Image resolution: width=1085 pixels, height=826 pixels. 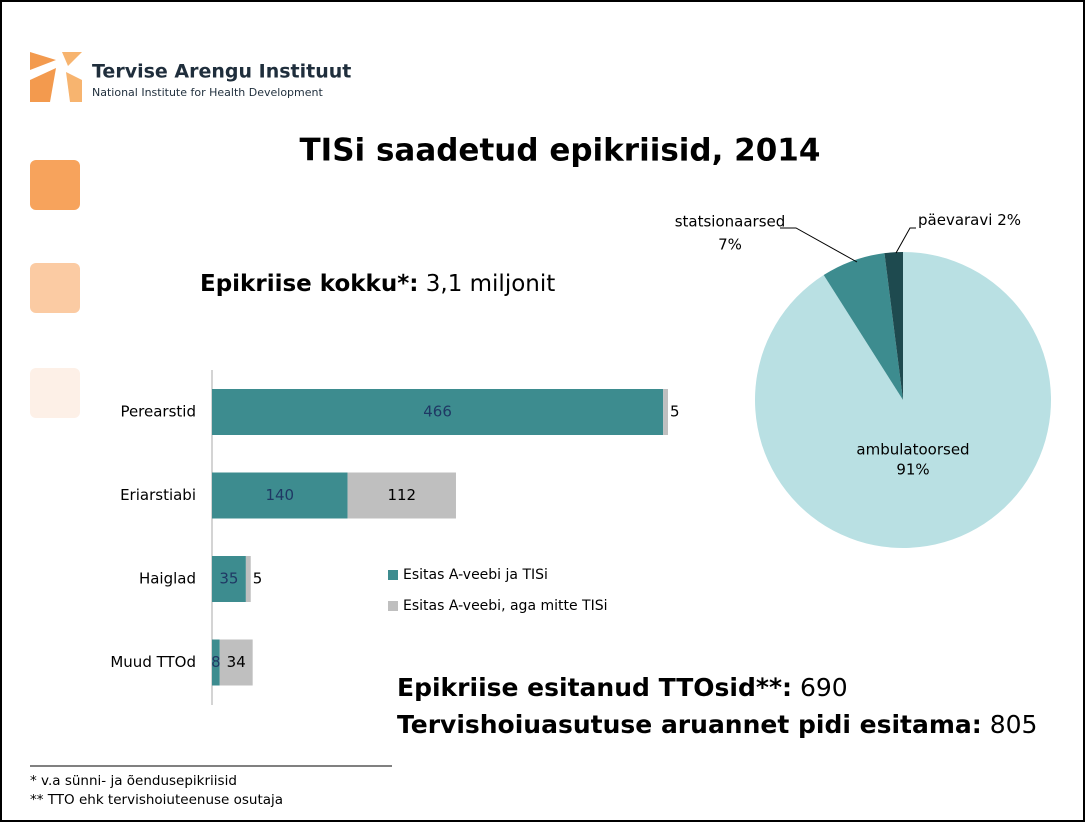 What do you see at coordinates (475, 575) in the screenshot?
I see `legend-label: Esitas A-veebi ja TISi` at bounding box center [475, 575].